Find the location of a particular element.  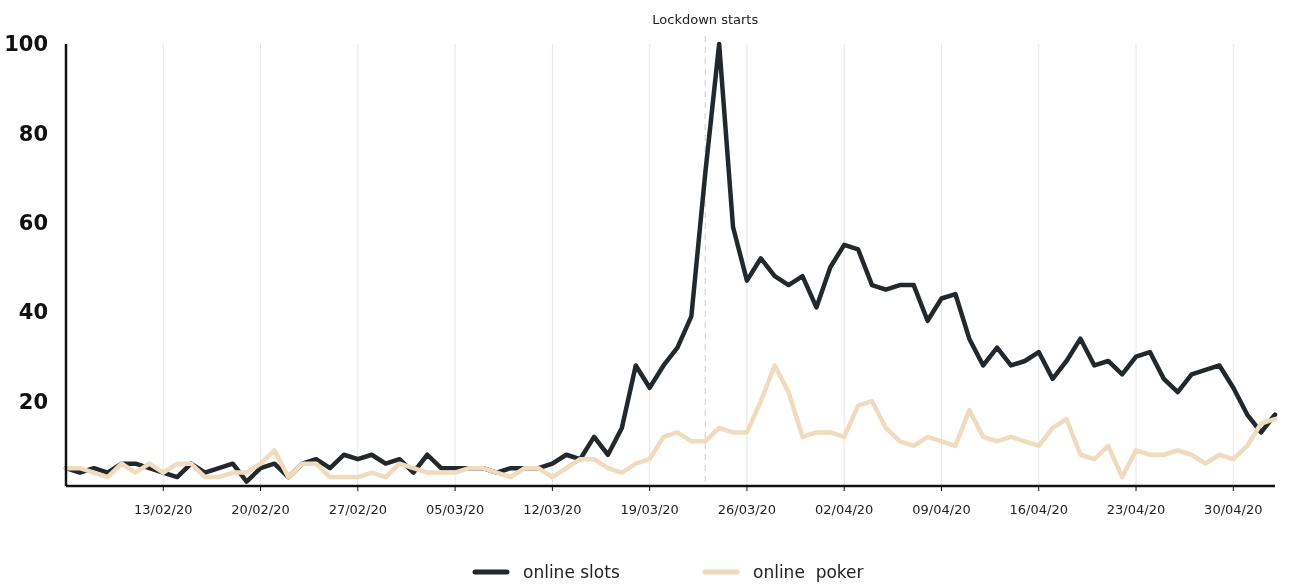

x-tick-label: 13/02/20 is located at coordinates (163, 509).